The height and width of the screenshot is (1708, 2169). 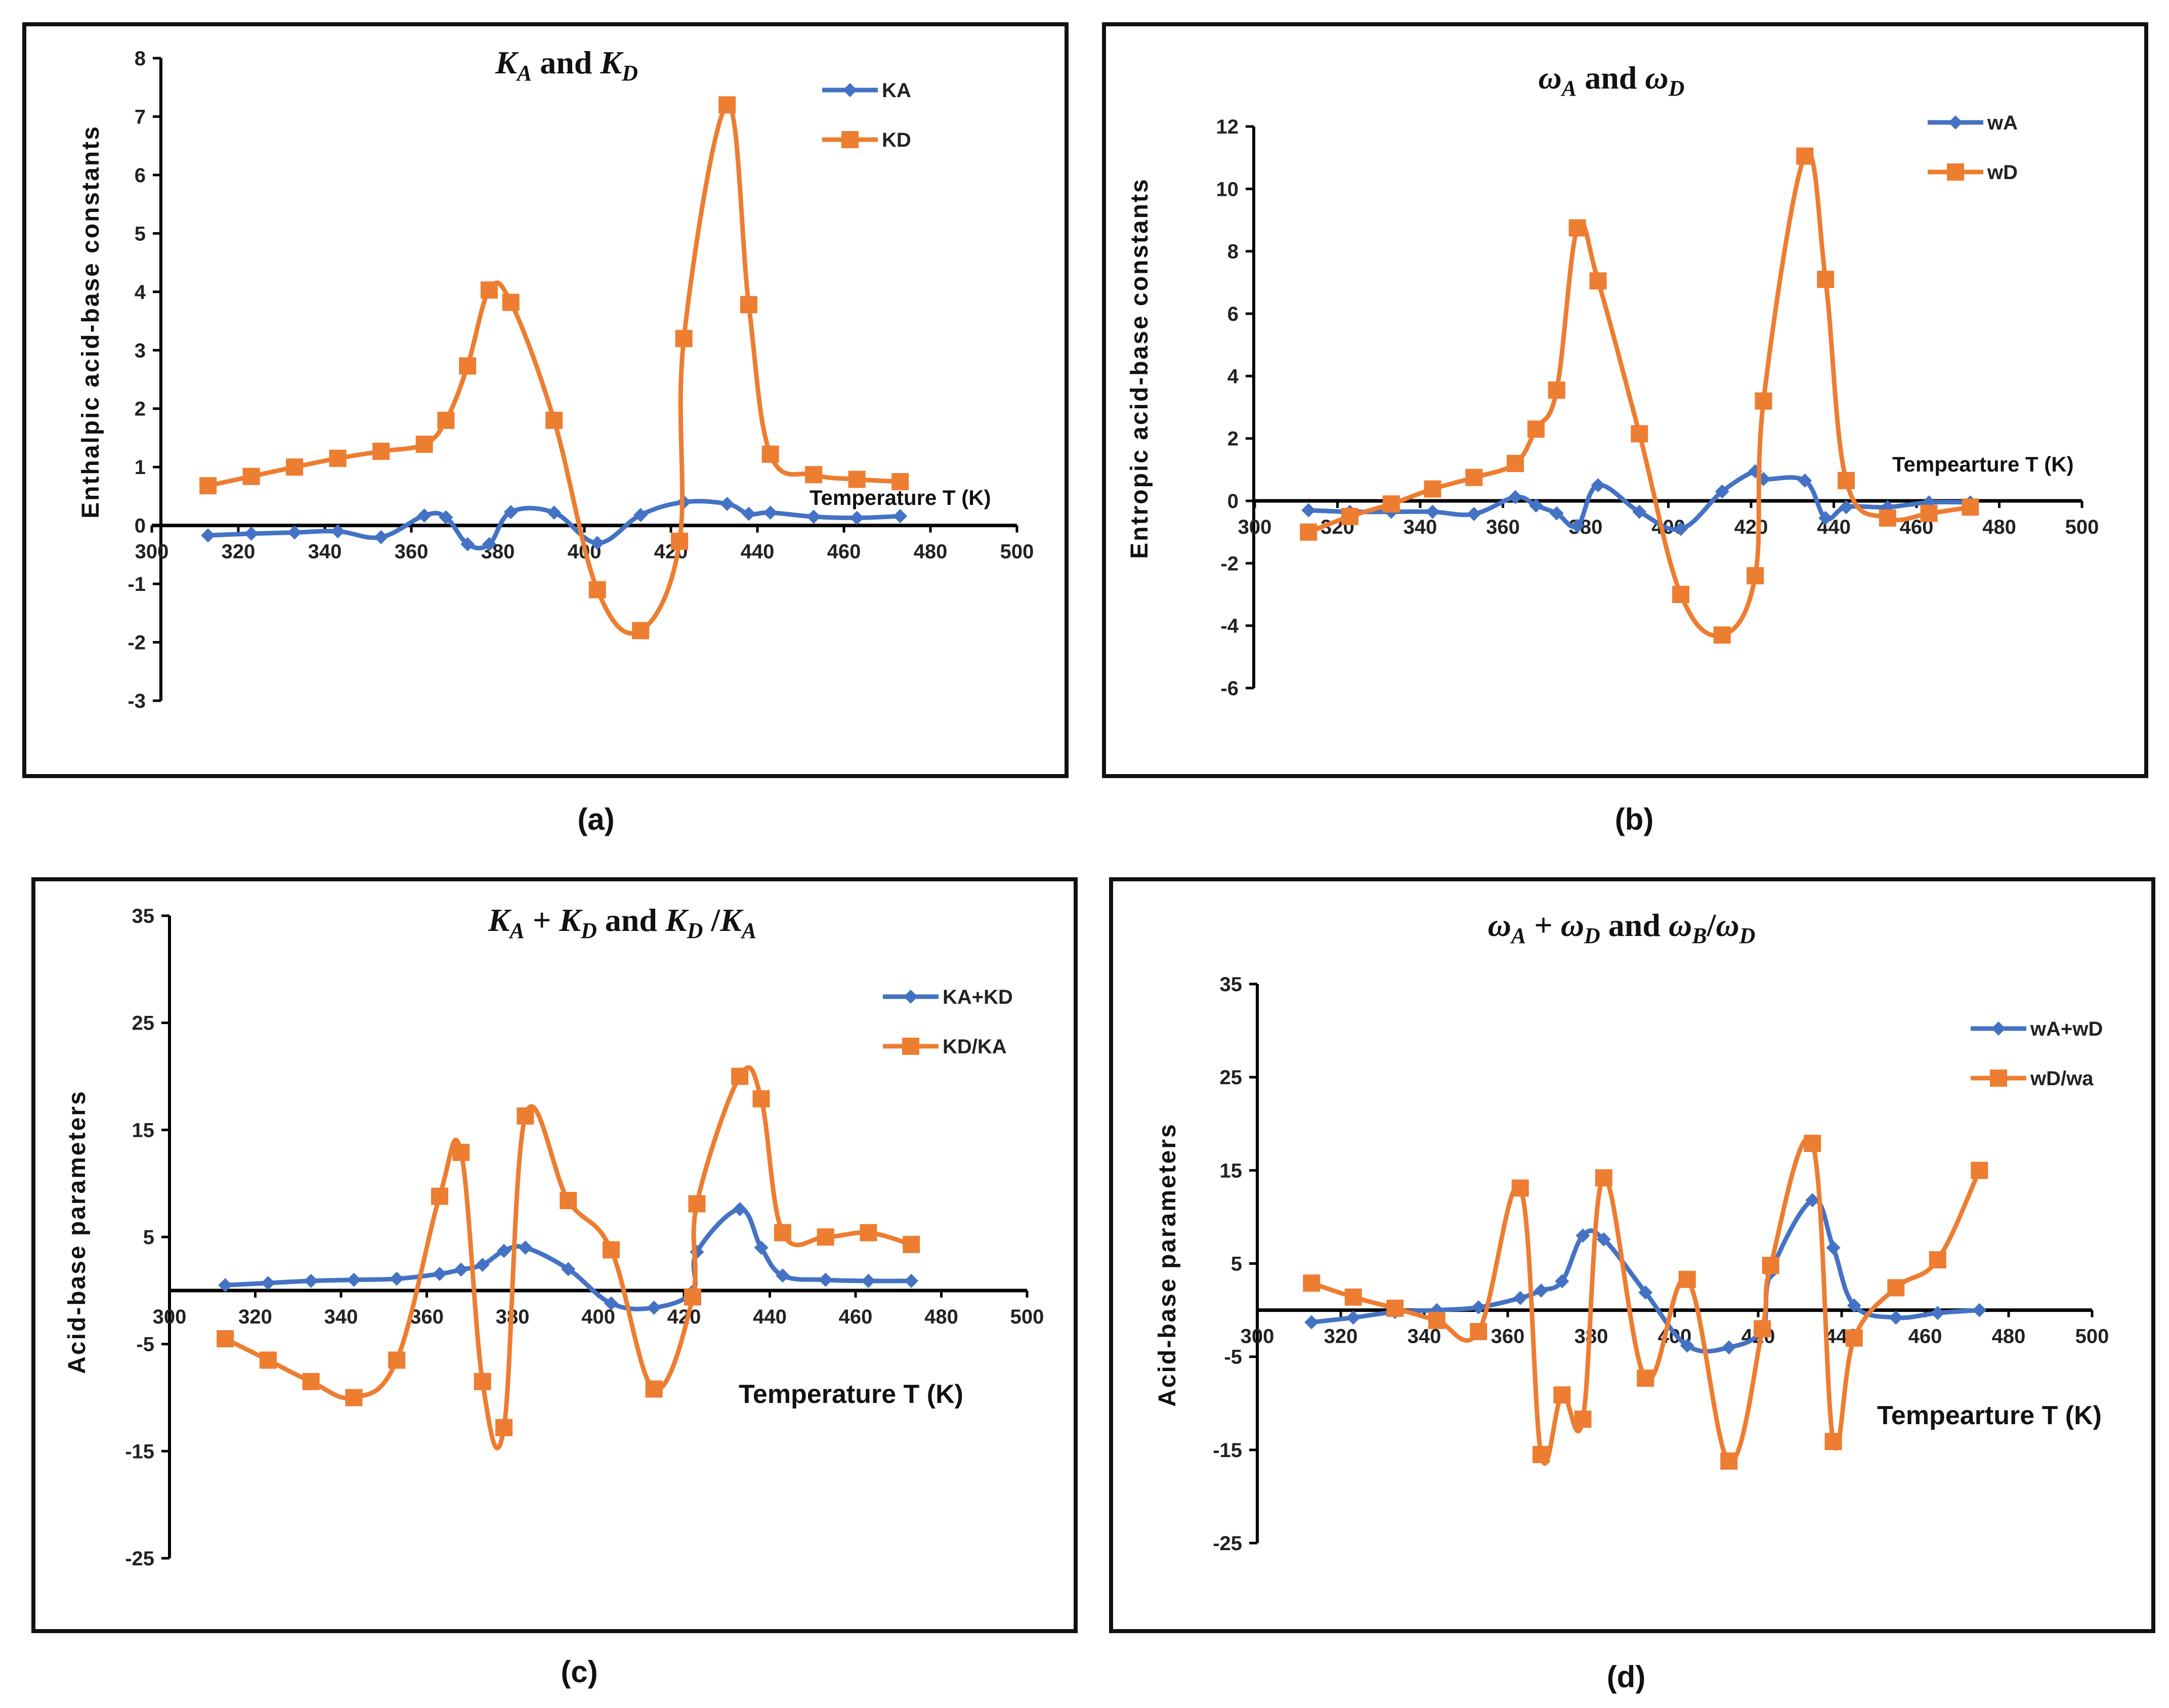 I want to click on chart-a-title-s2: D, so click(x=629, y=73).